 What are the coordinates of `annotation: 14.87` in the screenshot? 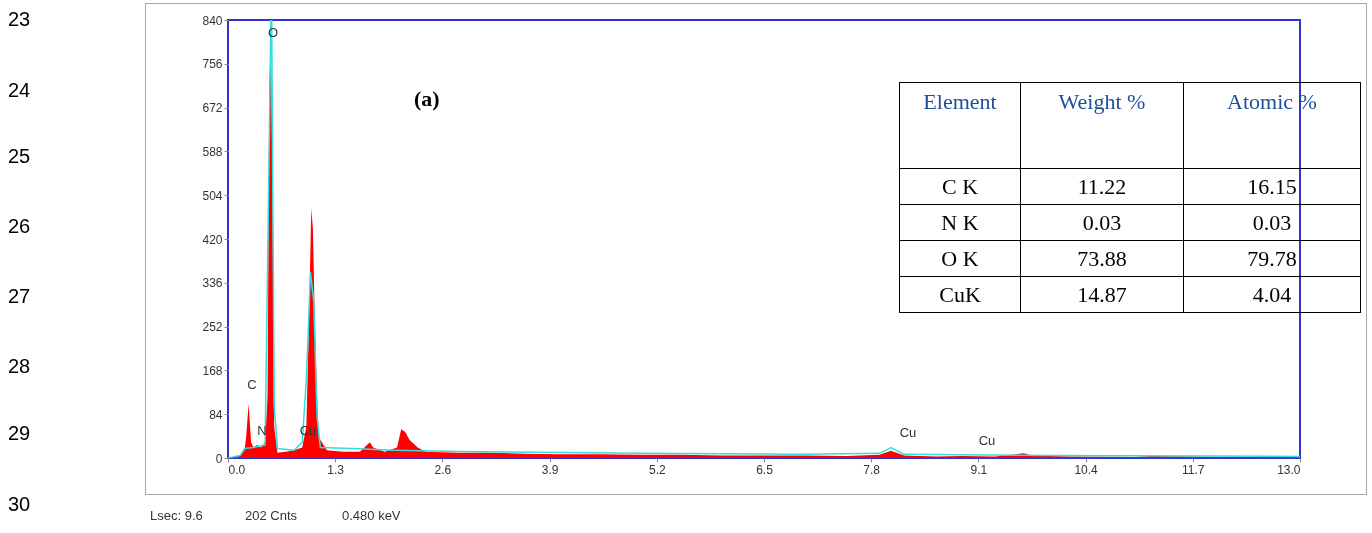 It's located at (1102, 294).